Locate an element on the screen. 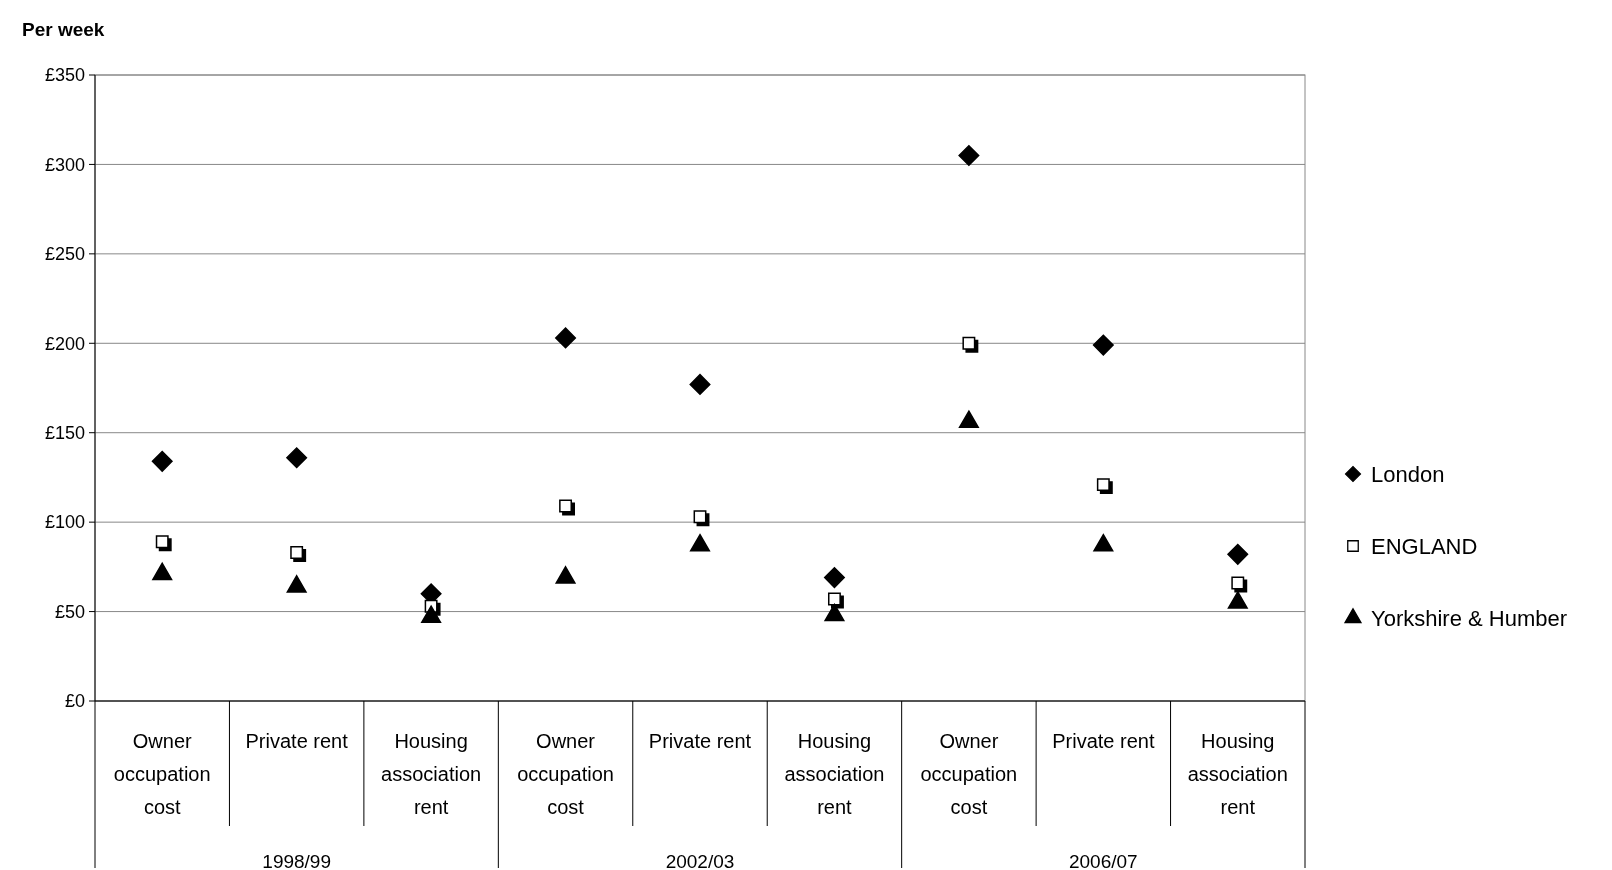  text: 1998/99 is located at coordinates (297, 860).